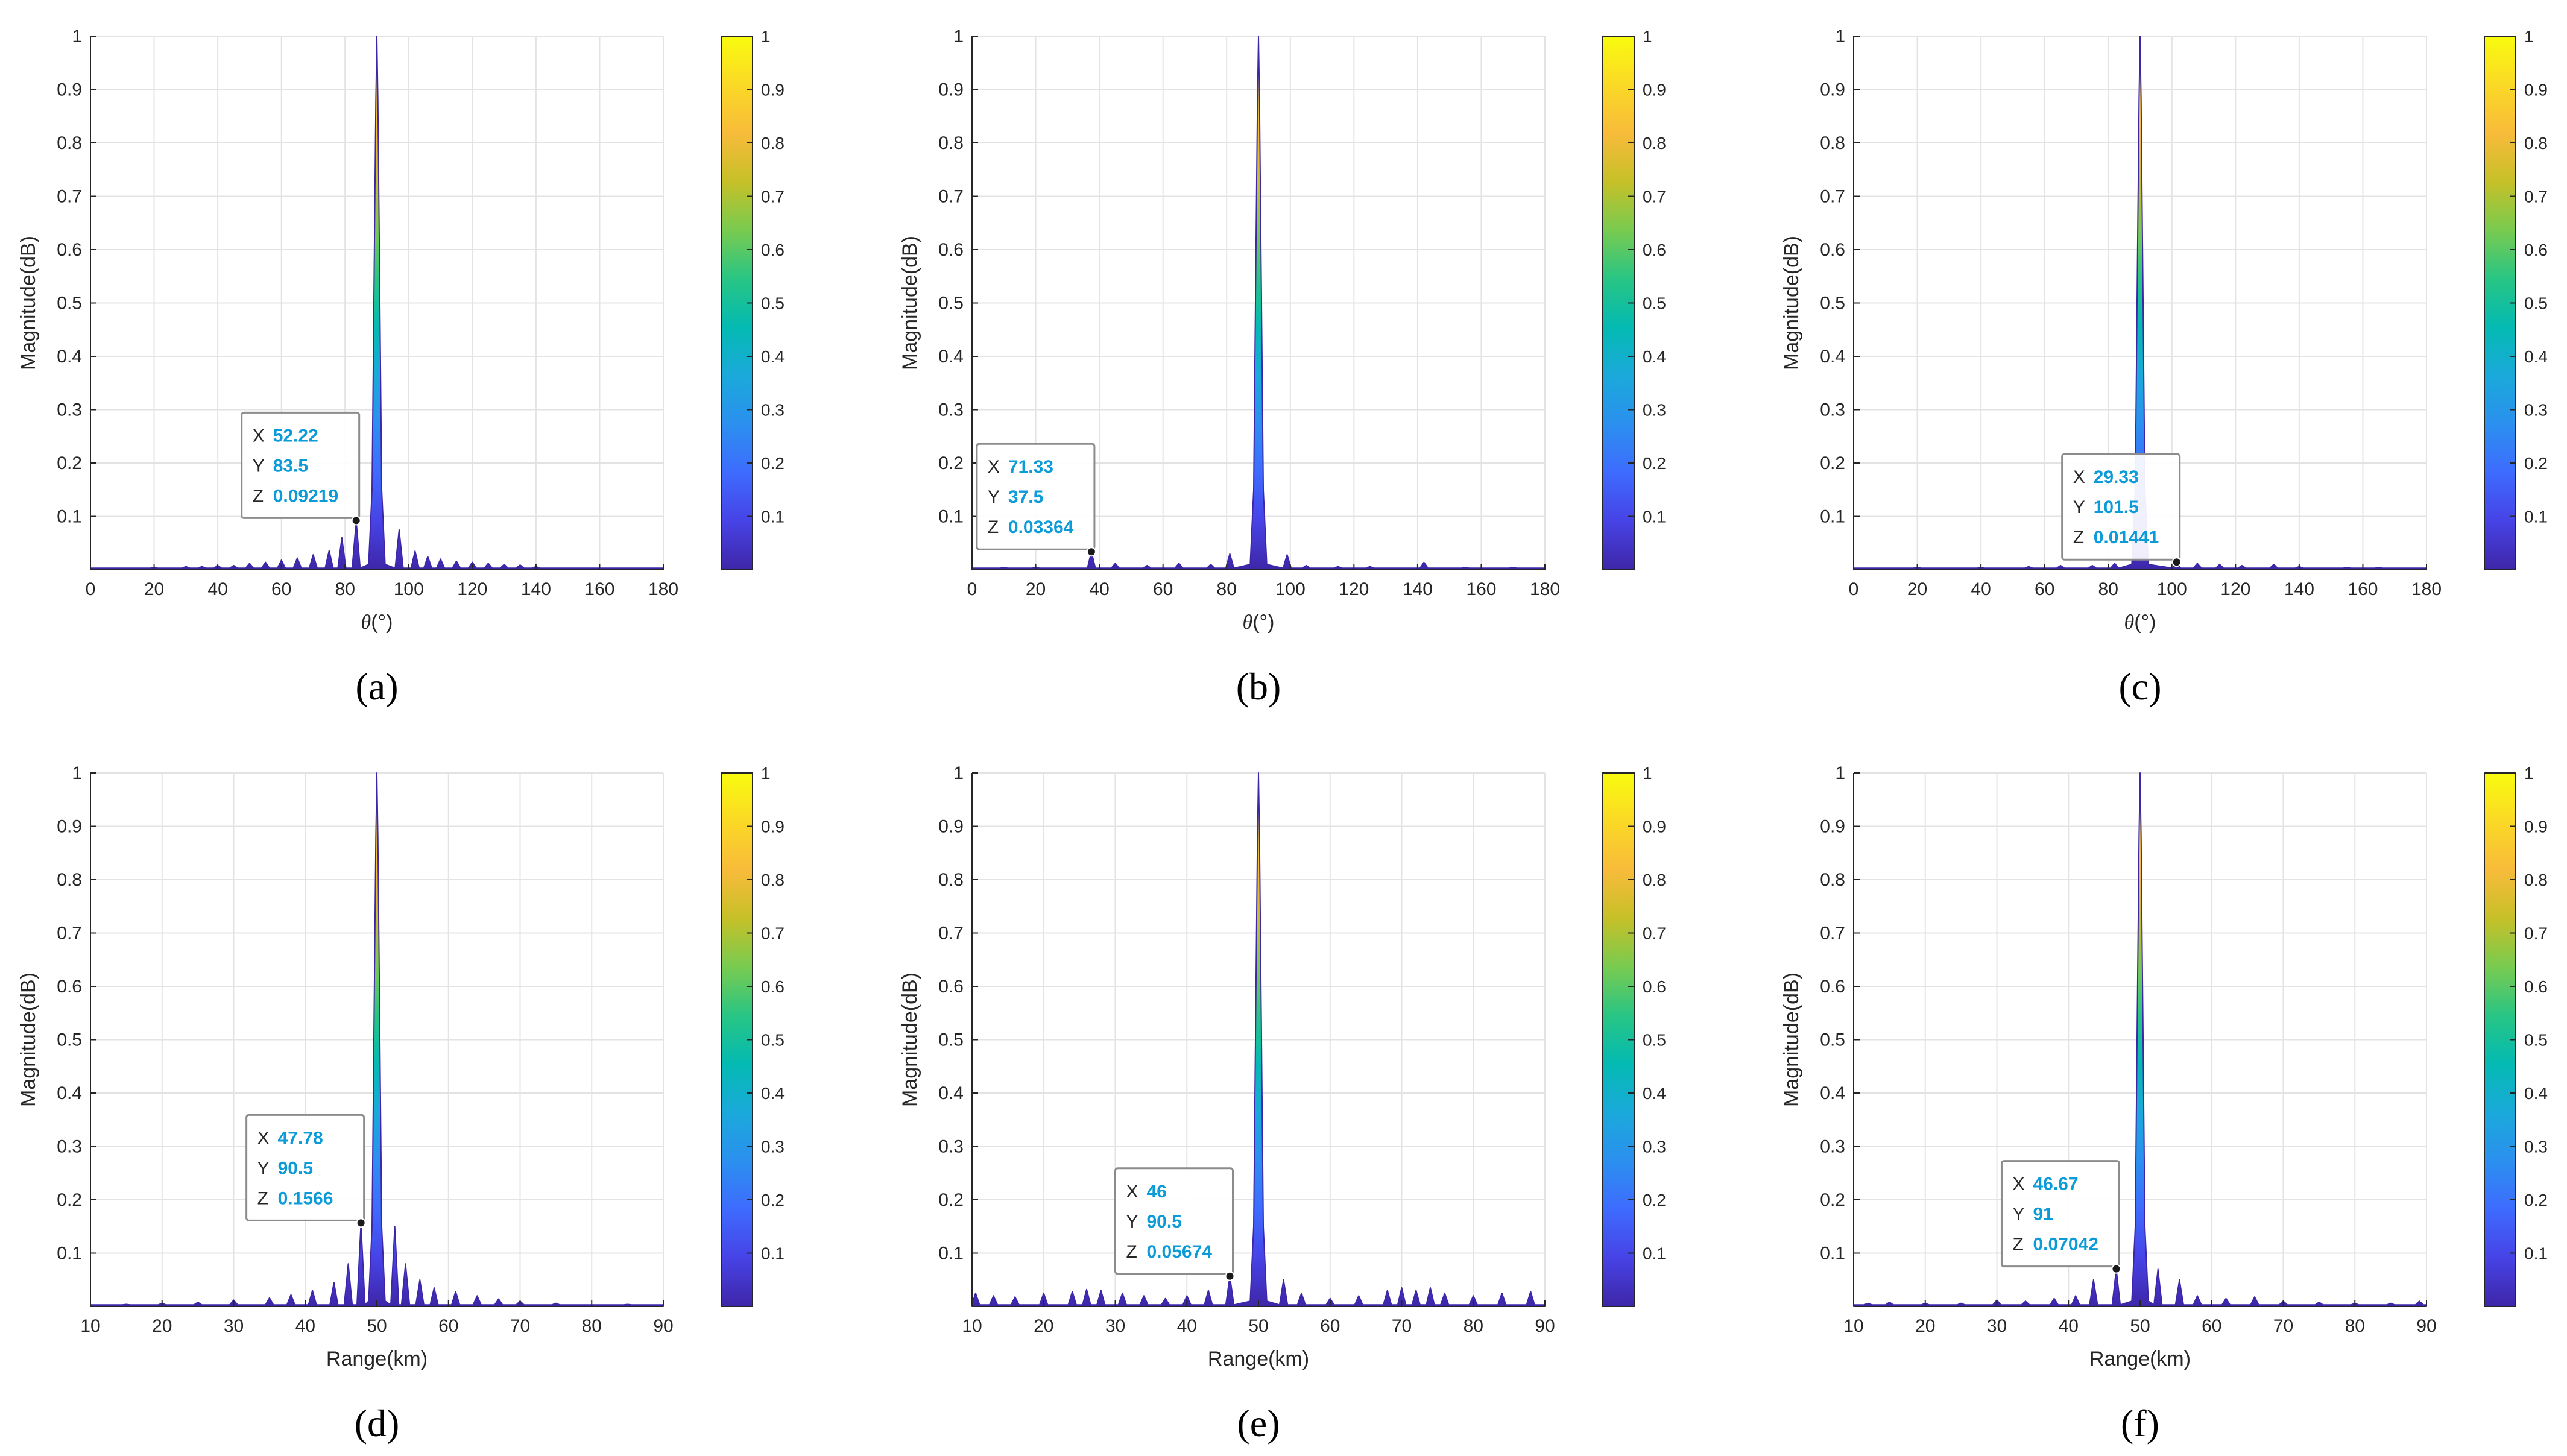 The width and height of the screenshot is (2567, 1456). Describe the element at coordinates (305, 496) in the screenshot. I see `data-tip-value: 0.09219` at that location.